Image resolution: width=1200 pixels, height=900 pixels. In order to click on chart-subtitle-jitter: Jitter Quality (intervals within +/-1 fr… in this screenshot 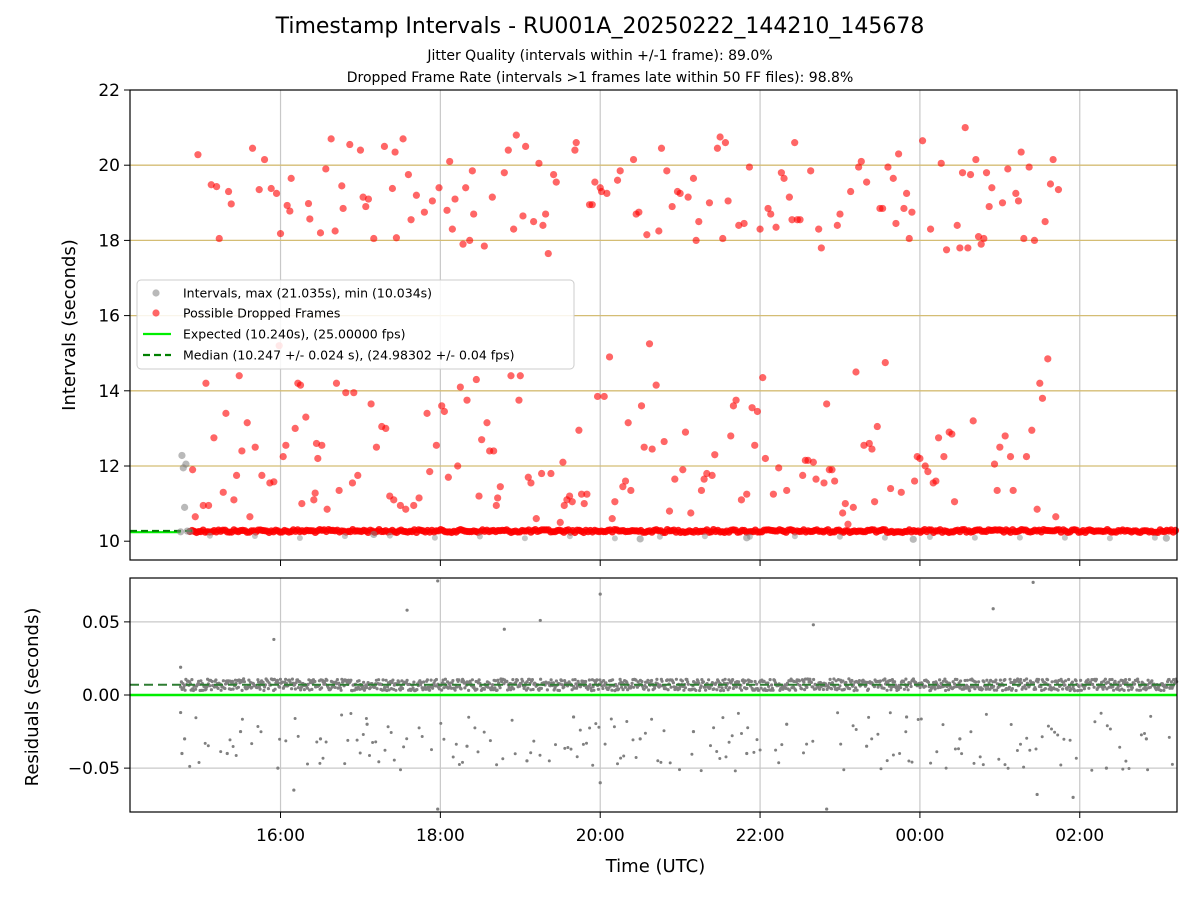, I will do `click(600, 56)`.